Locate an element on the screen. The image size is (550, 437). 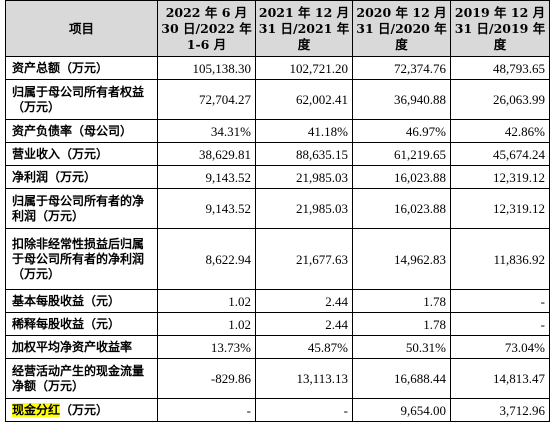
row-label: 稀释每股收益（元） is located at coordinates (81, 324).